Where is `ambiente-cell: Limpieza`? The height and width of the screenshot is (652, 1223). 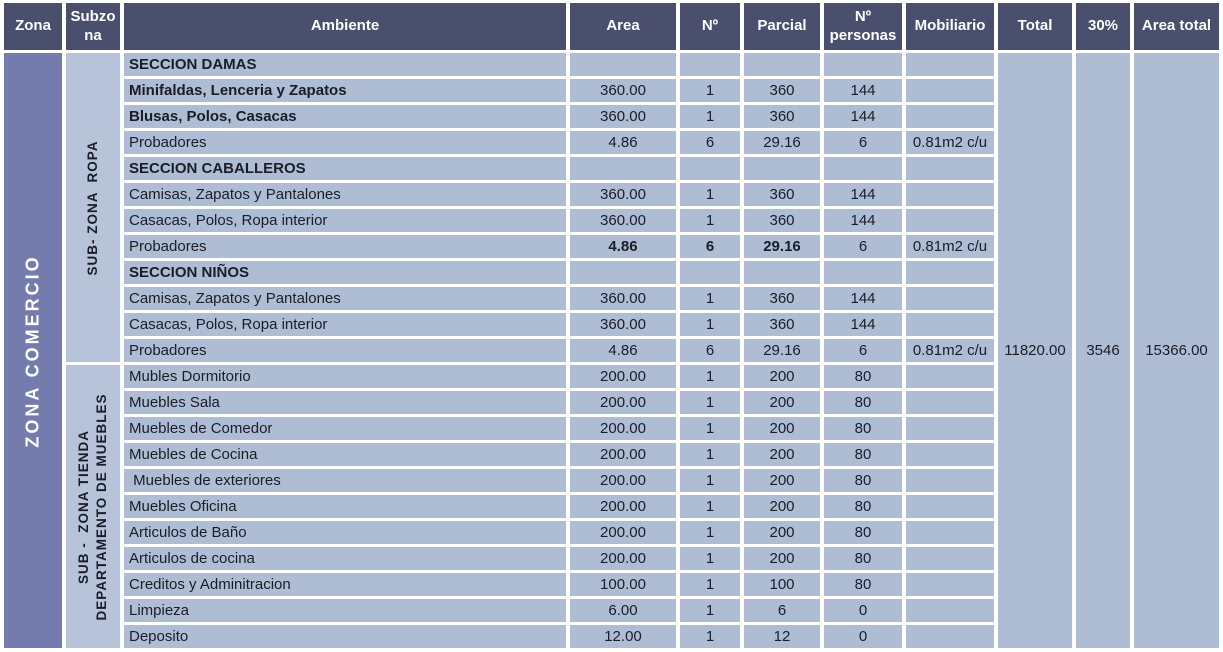
ambiente-cell: Limpieza is located at coordinates (345, 610).